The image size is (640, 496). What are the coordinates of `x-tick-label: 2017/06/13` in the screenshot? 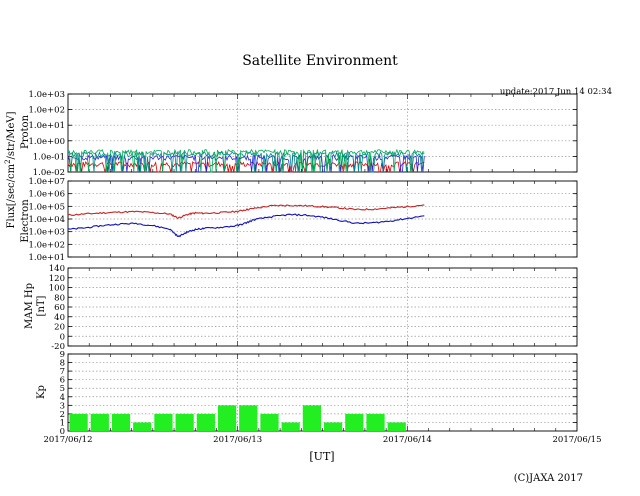 It's located at (237, 440).